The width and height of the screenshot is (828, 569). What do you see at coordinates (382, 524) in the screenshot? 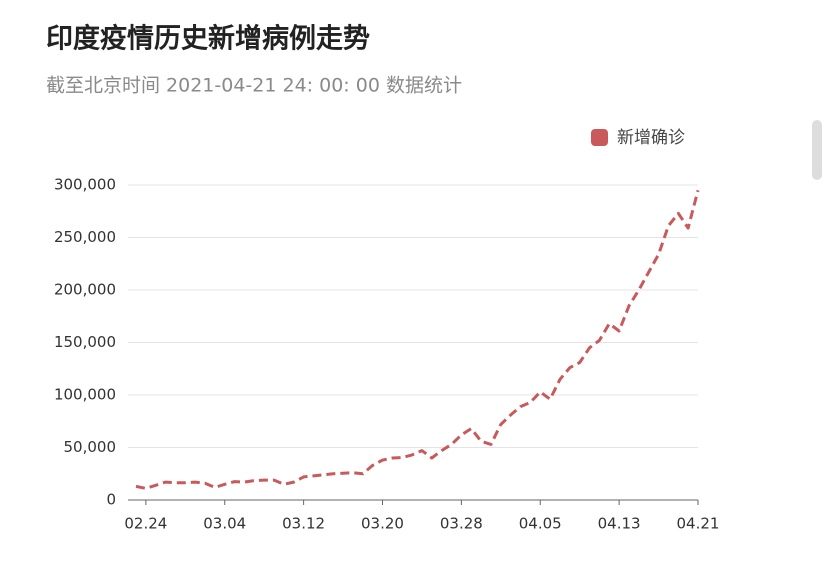
I see `x-tick-label: 03.20` at bounding box center [382, 524].